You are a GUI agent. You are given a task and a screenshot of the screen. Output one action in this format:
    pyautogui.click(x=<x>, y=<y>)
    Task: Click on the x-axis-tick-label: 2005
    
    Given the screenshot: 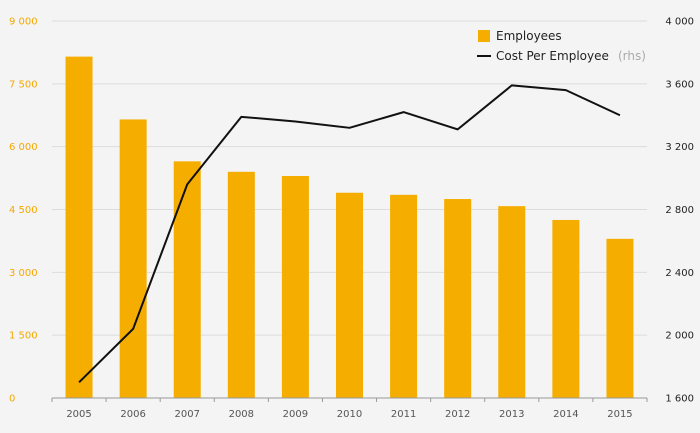 What is the action you would take?
    pyautogui.click(x=78, y=414)
    